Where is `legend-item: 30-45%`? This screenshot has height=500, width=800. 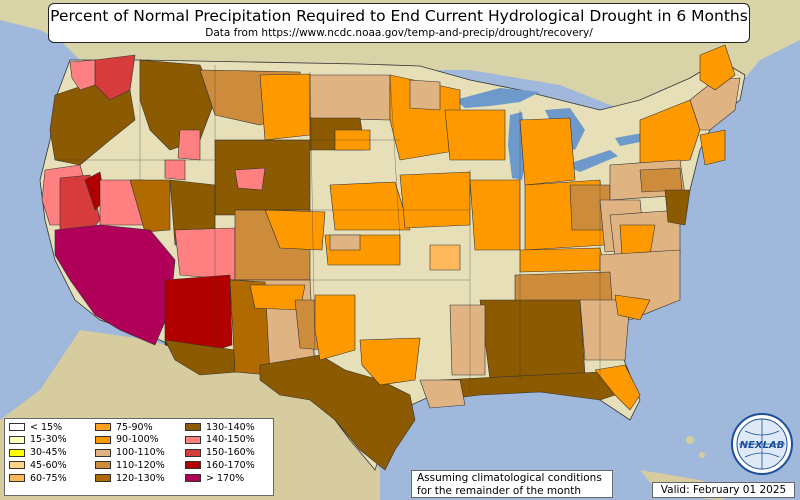 legend-item: 30-45% is located at coordinates (38, 453).